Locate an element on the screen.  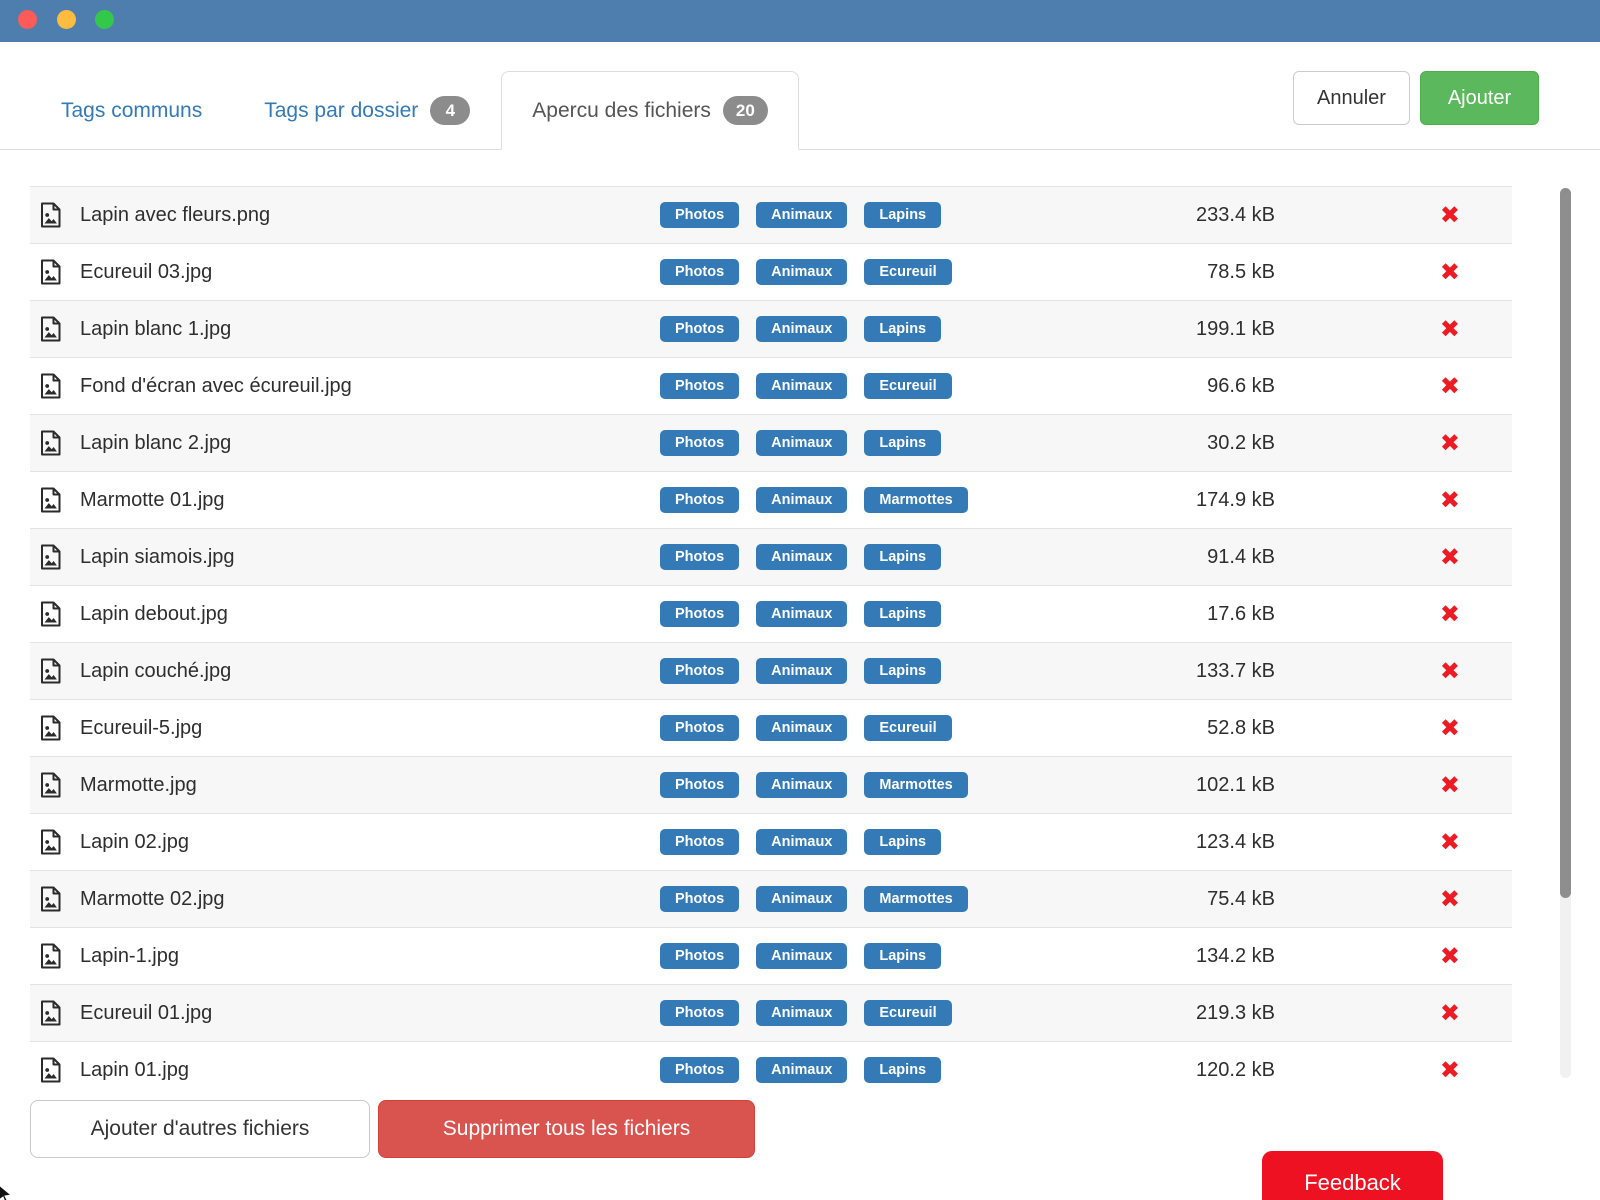
titlebar is located at coordinates (800, 21).